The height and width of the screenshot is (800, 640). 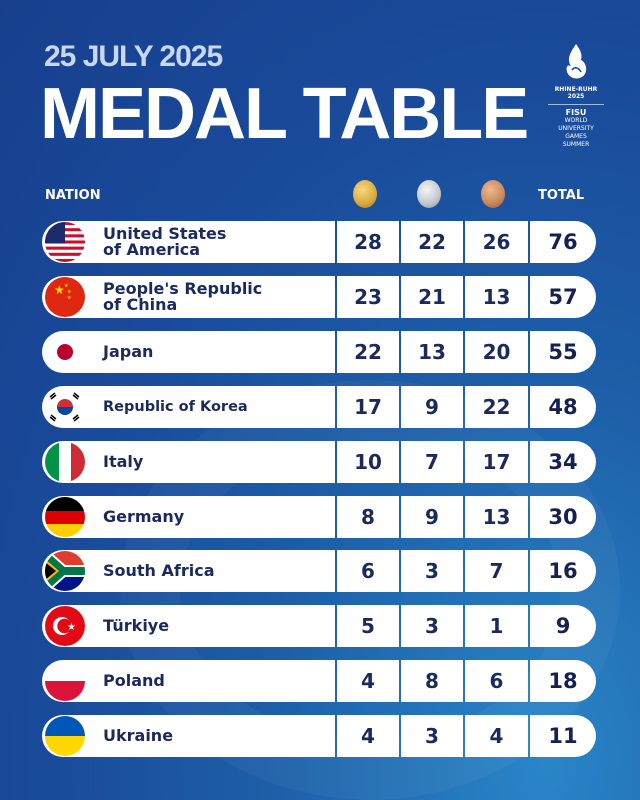 I want to click on nation-cell: Republic of Korea, so click(x=188, y=406).